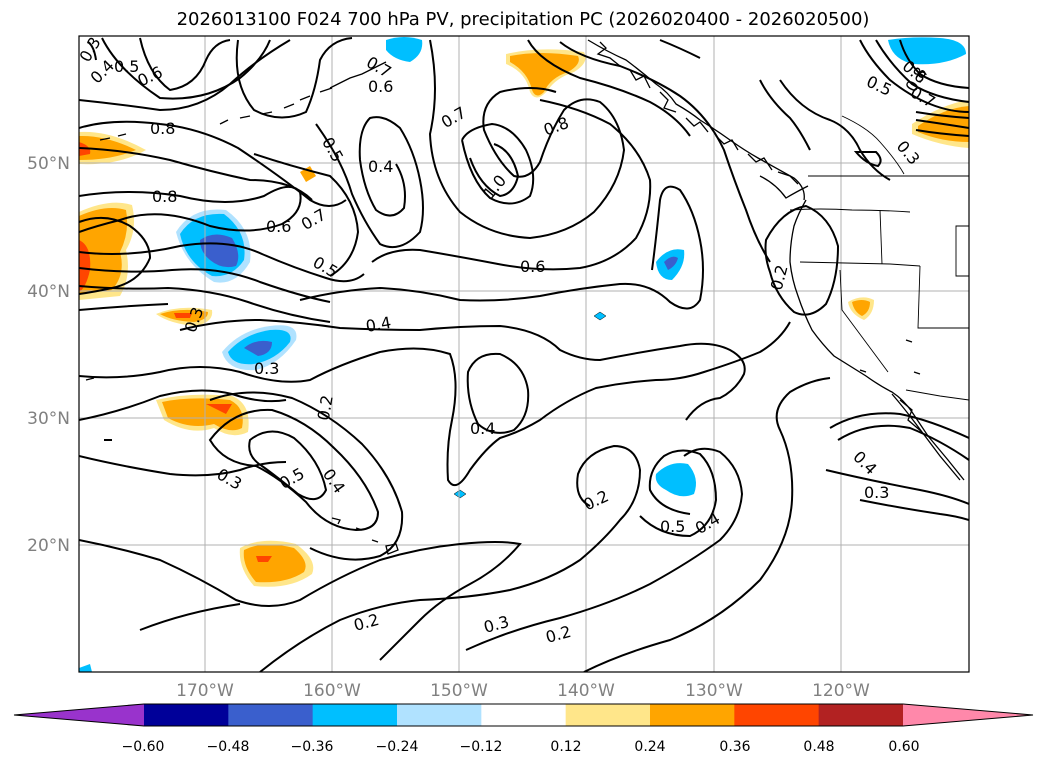  I want to click on lat-label: 30°N, so click(48, 419).